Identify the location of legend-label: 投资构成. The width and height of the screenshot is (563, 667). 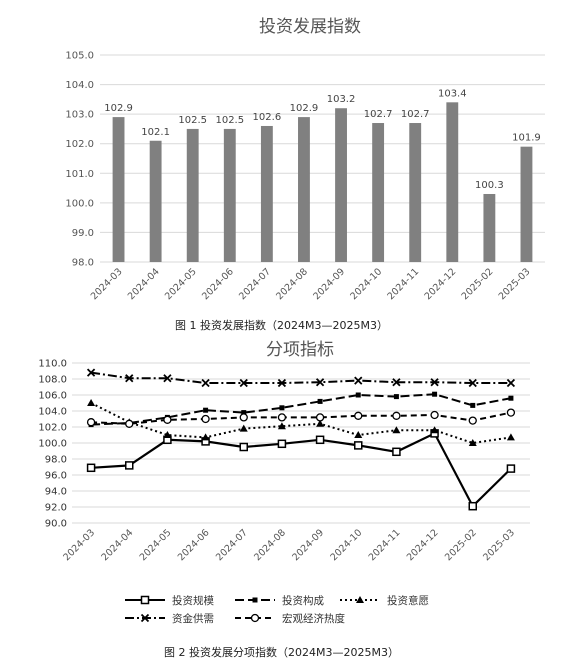
(303, 600).